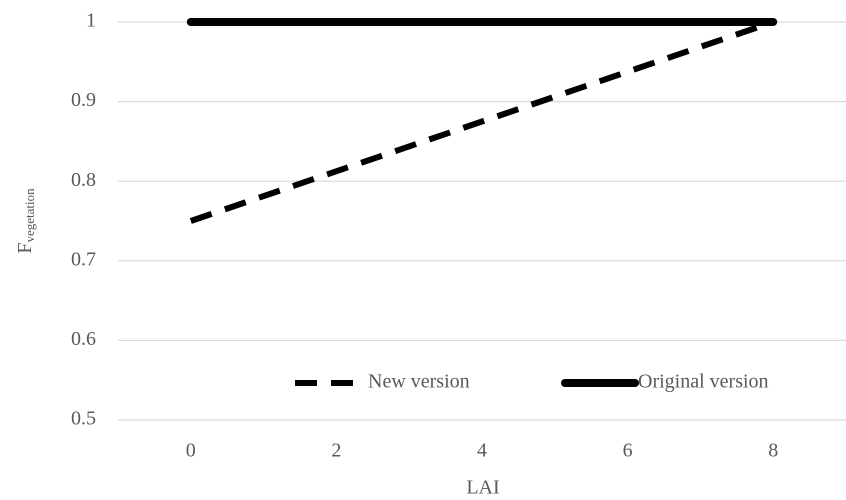  I want to click on y-tick-label: 1, so click(91, 21).